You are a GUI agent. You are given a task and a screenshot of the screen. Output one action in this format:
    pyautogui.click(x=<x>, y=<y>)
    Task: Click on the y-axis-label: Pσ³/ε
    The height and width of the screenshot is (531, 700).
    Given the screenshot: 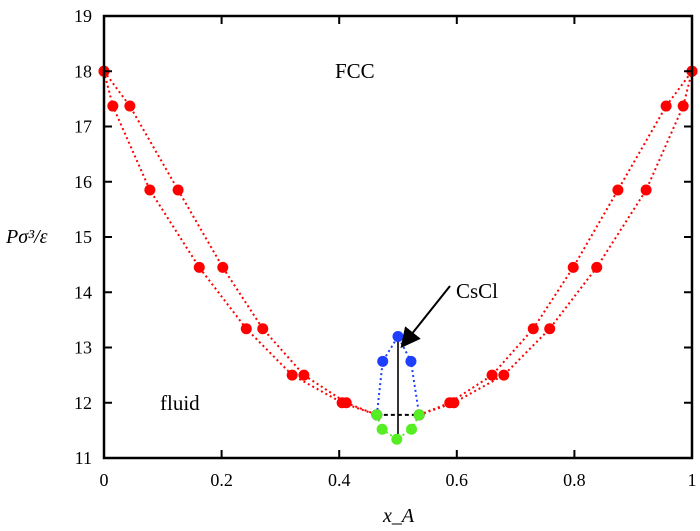 What is the action you would take?
    pyautogui.click(x=26, y=237)
    